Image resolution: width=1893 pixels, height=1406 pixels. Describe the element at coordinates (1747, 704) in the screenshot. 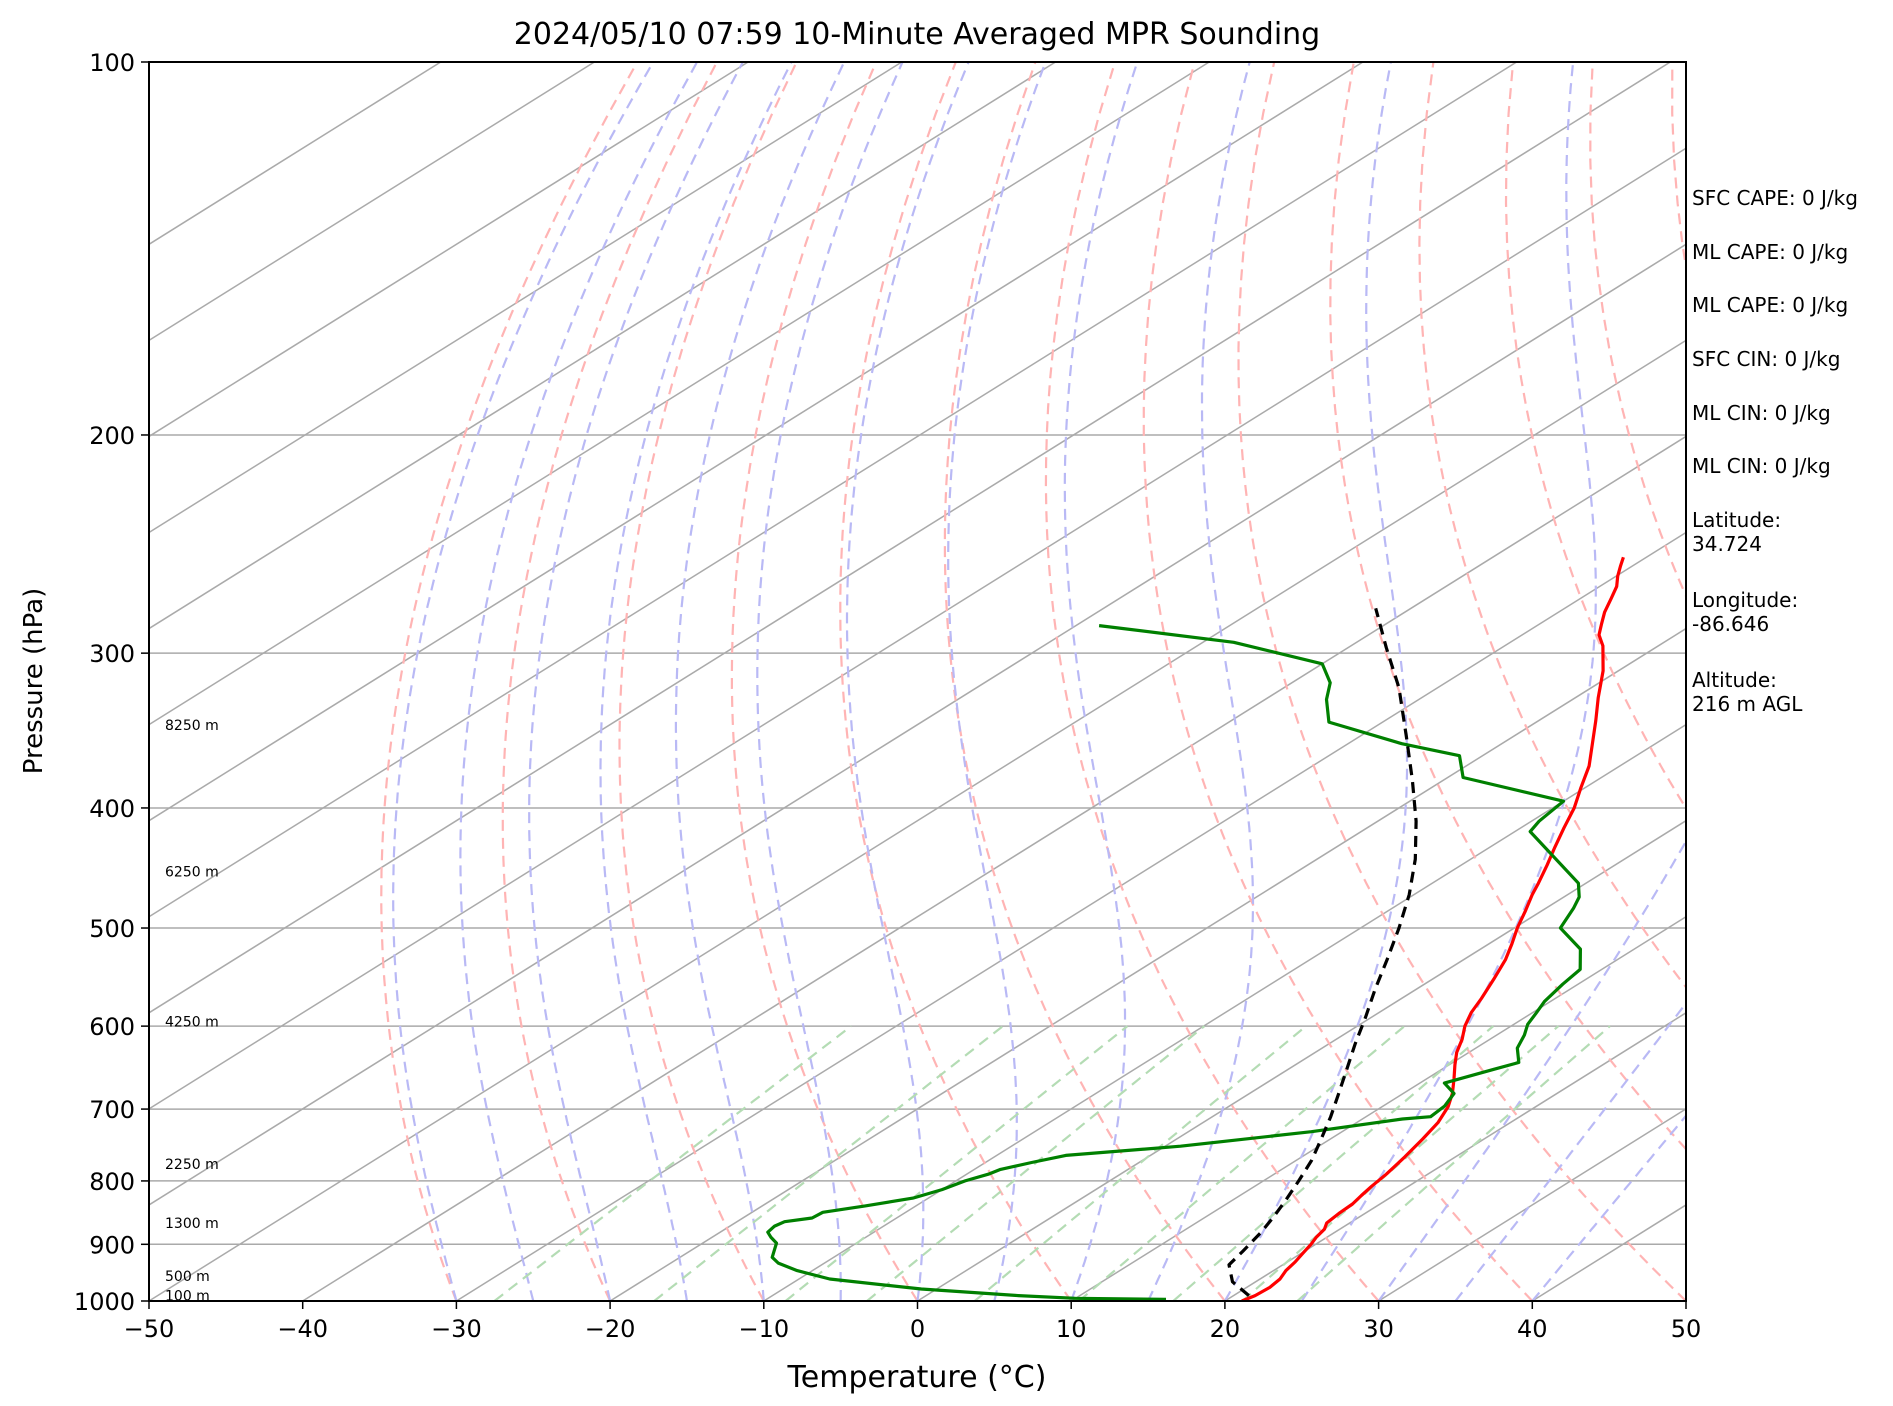

I see `altitude-value: 216 m AGL` at that location.